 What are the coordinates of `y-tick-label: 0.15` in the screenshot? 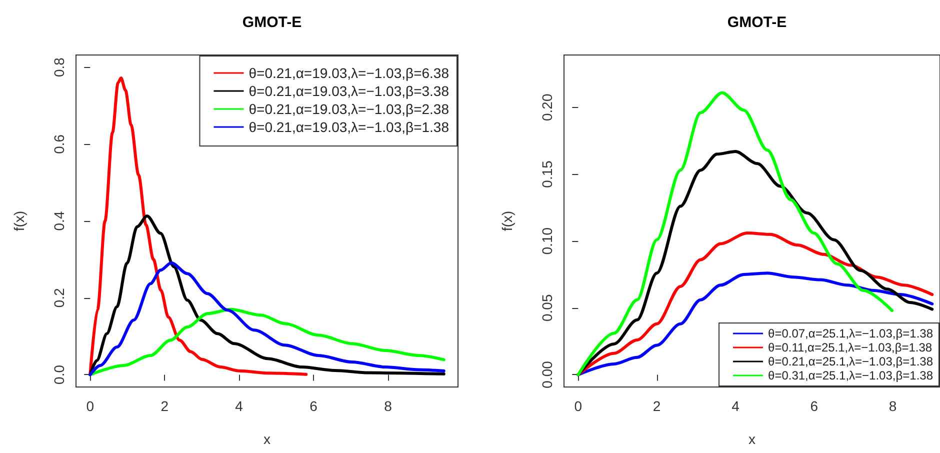 It's located at (547, 174).